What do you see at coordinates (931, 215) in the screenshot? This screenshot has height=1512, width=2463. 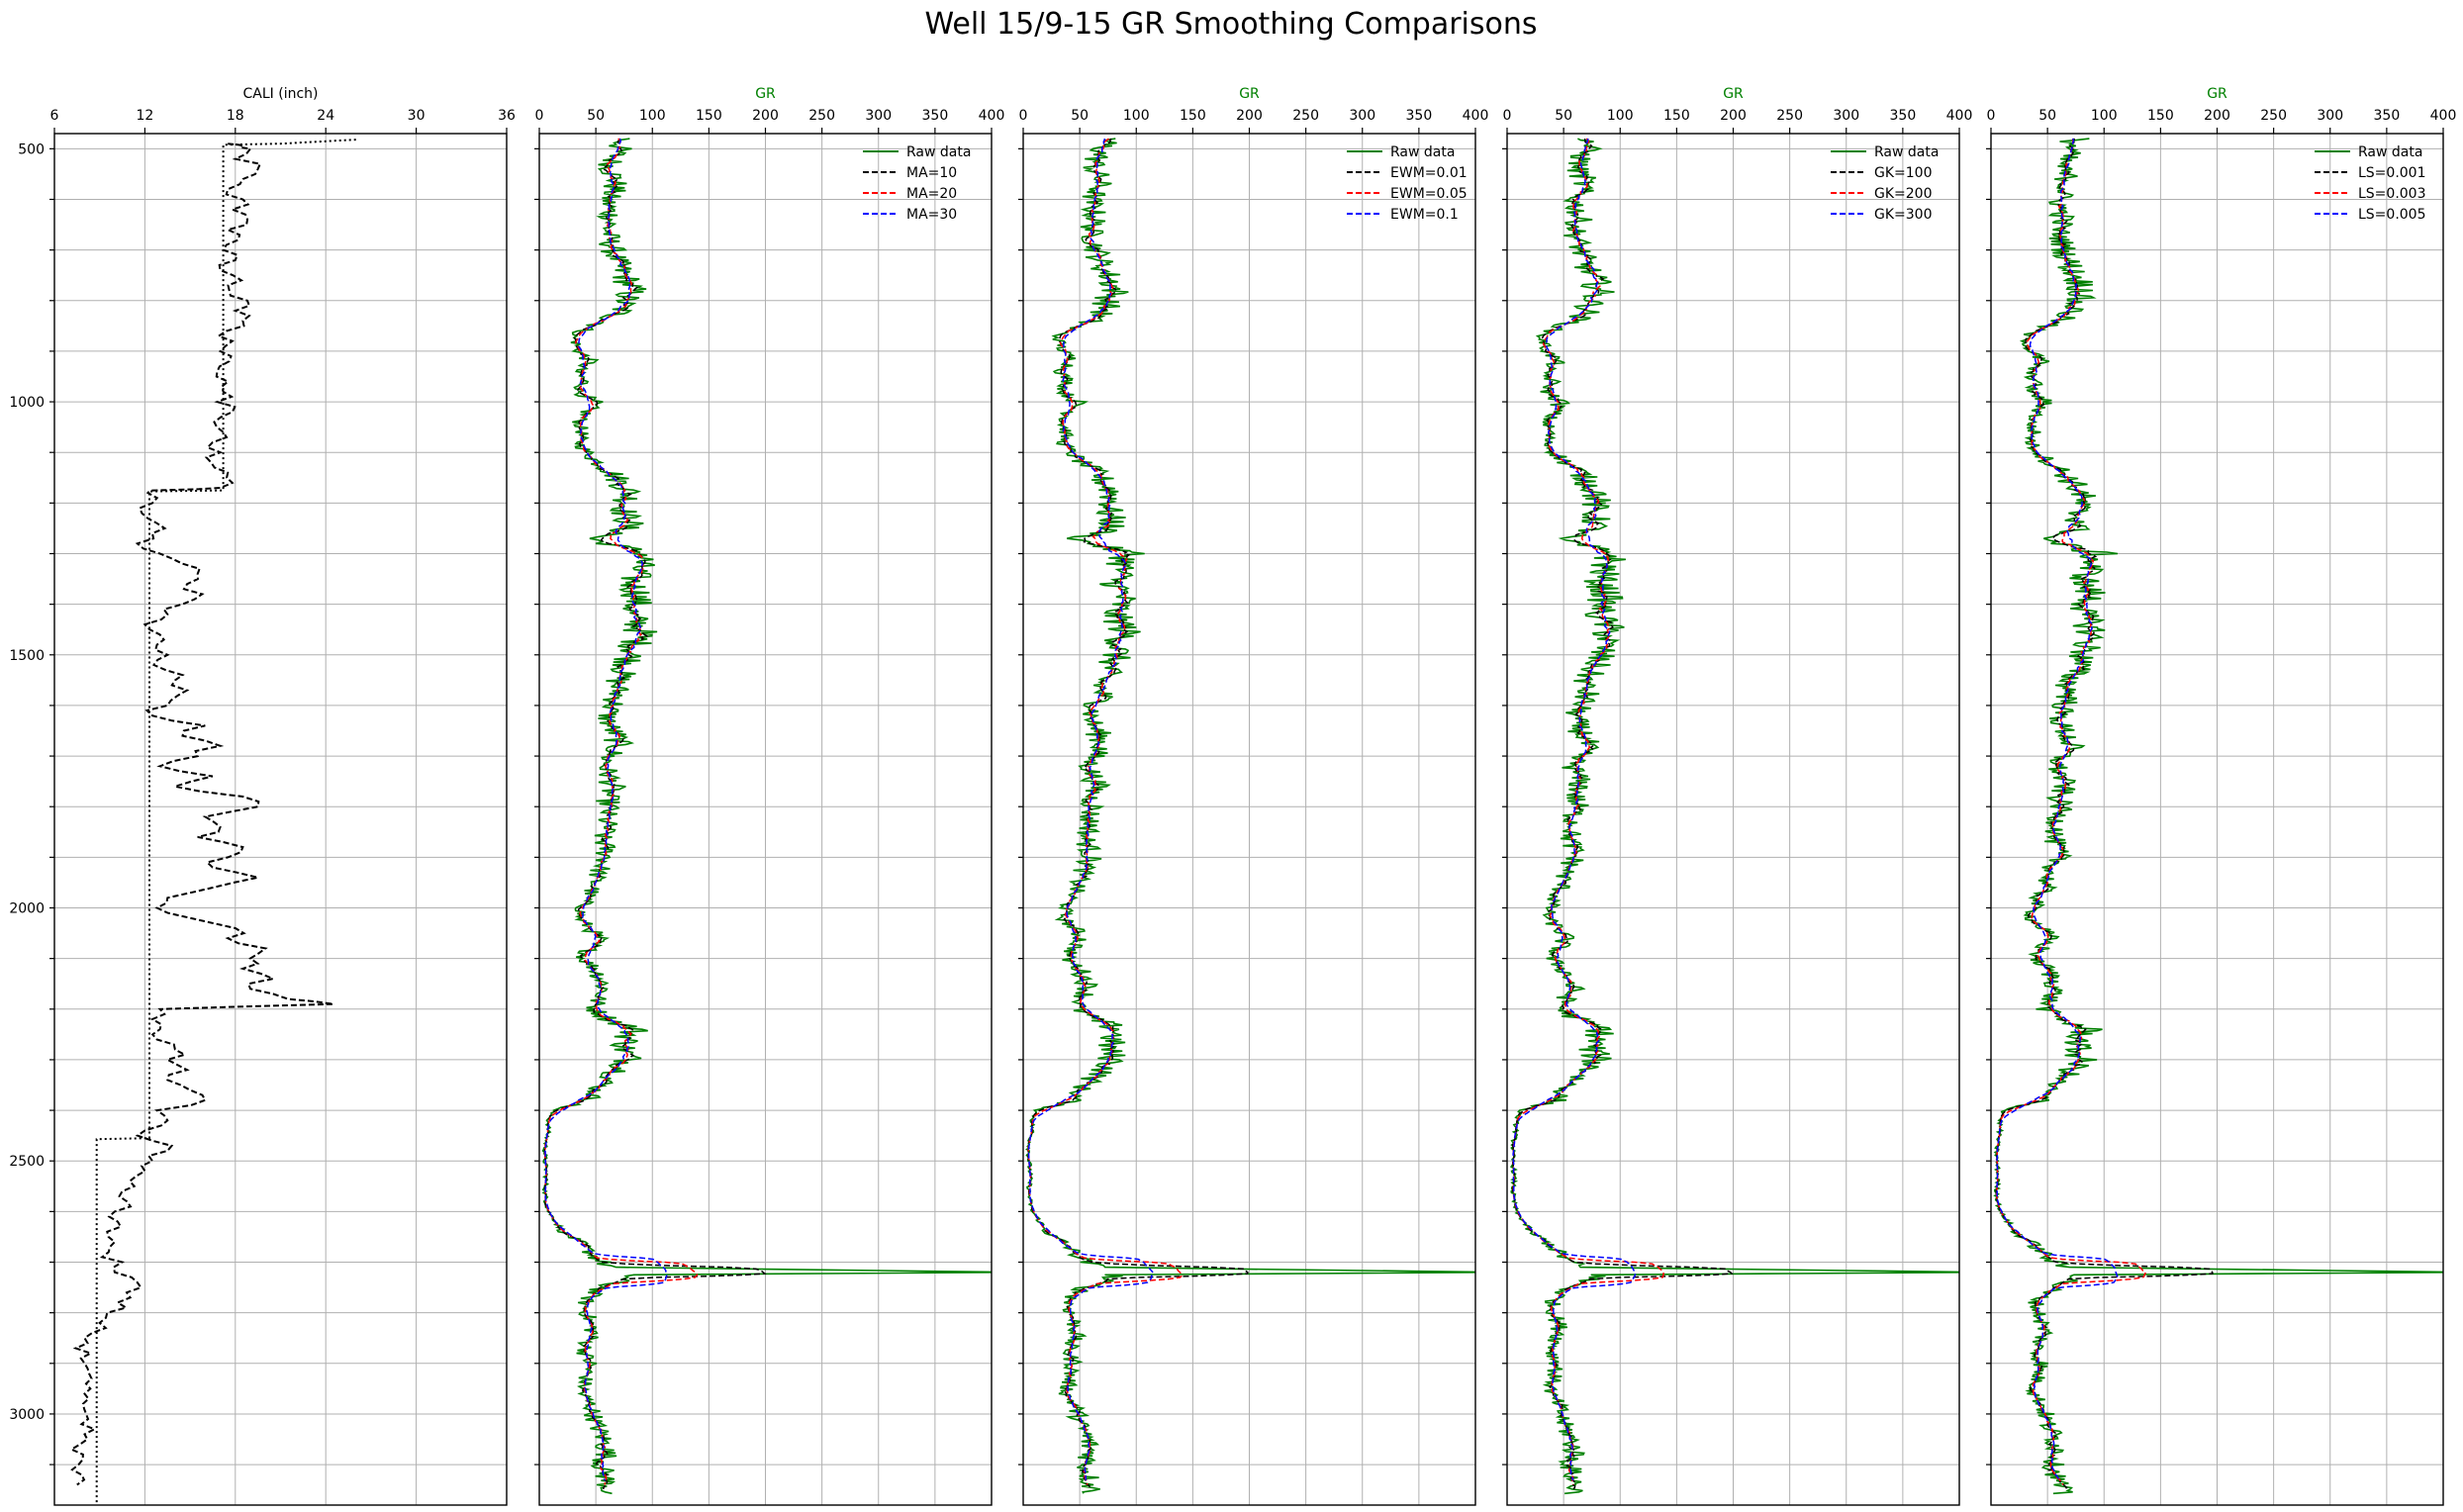 I see `legend-entry: MA=30` at bounding box center [931, 215].